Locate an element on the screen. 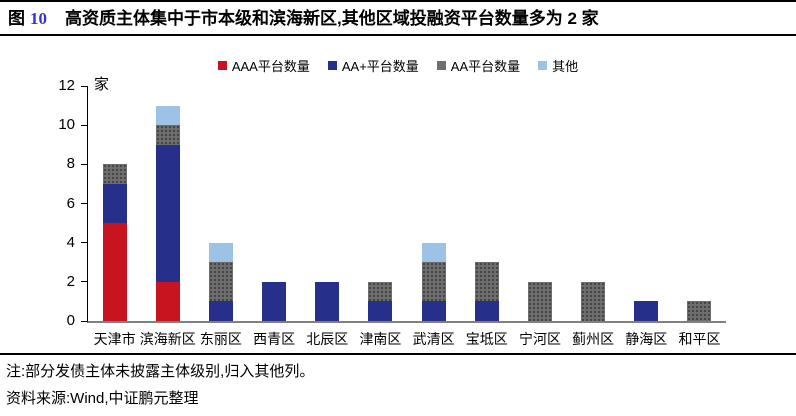 The height and width of the screenshot is (416, 796). bar-group: 武清区 is located at coordinates (433, 216).